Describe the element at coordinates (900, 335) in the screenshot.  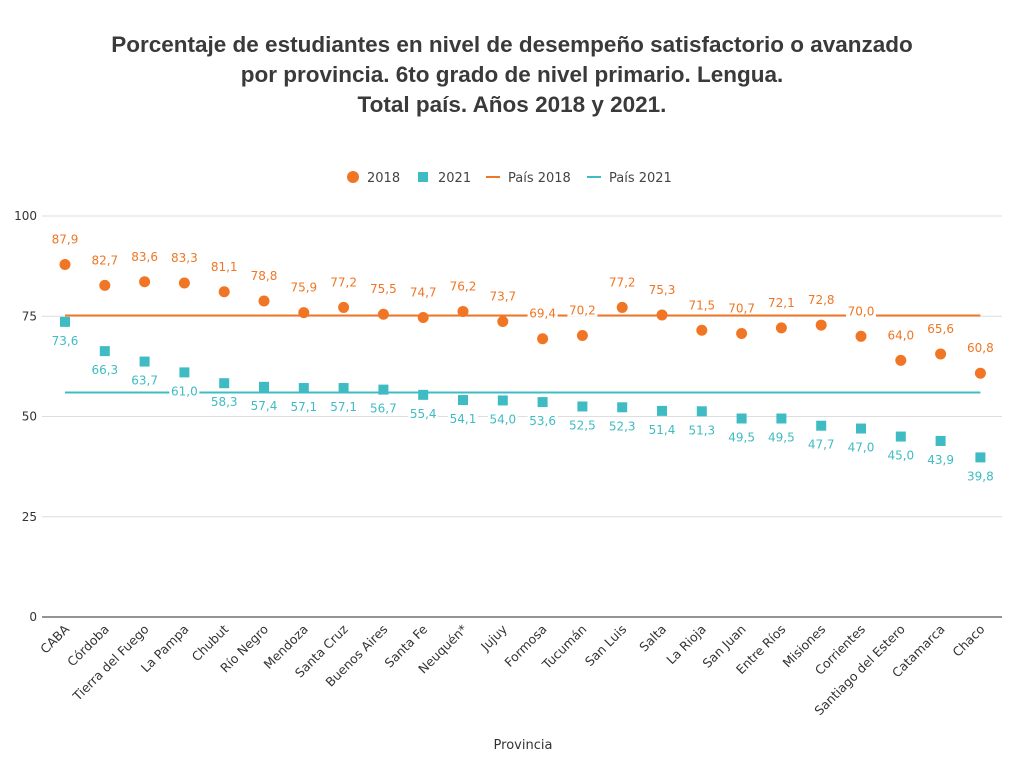
I see `data-label-2018: 64,0` at that location.